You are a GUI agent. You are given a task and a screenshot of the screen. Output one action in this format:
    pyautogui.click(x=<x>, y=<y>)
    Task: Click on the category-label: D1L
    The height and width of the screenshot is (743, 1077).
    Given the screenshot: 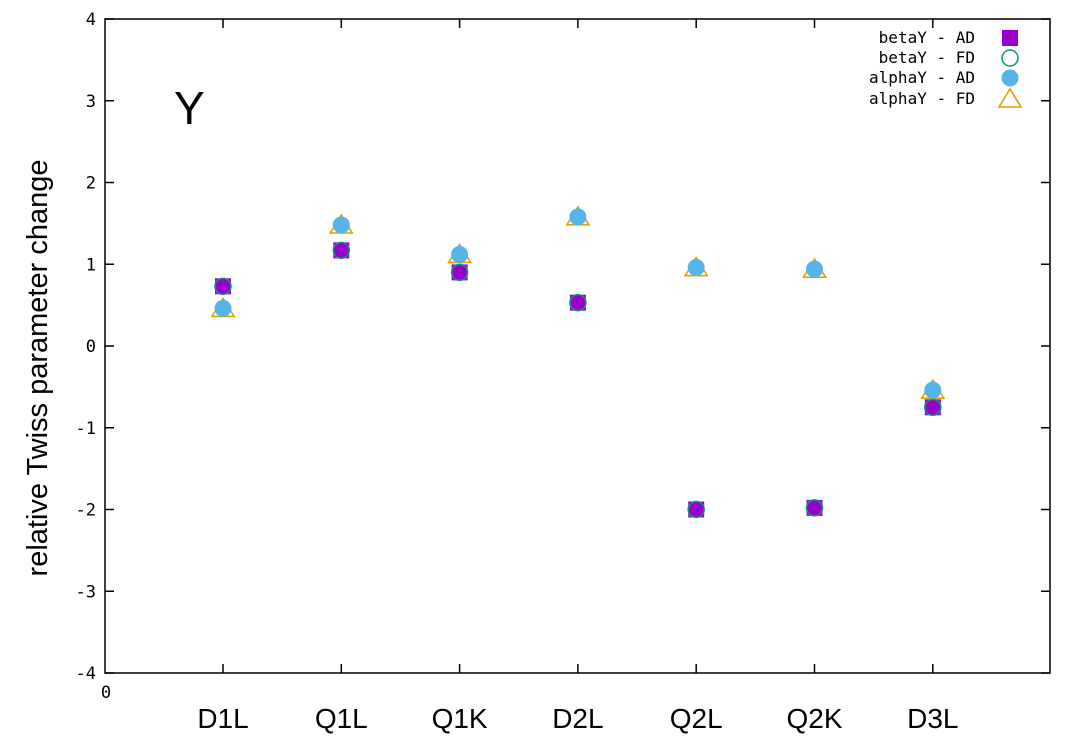 What is the action you would take?
    pyautogui.click(x=222, y=718)
    